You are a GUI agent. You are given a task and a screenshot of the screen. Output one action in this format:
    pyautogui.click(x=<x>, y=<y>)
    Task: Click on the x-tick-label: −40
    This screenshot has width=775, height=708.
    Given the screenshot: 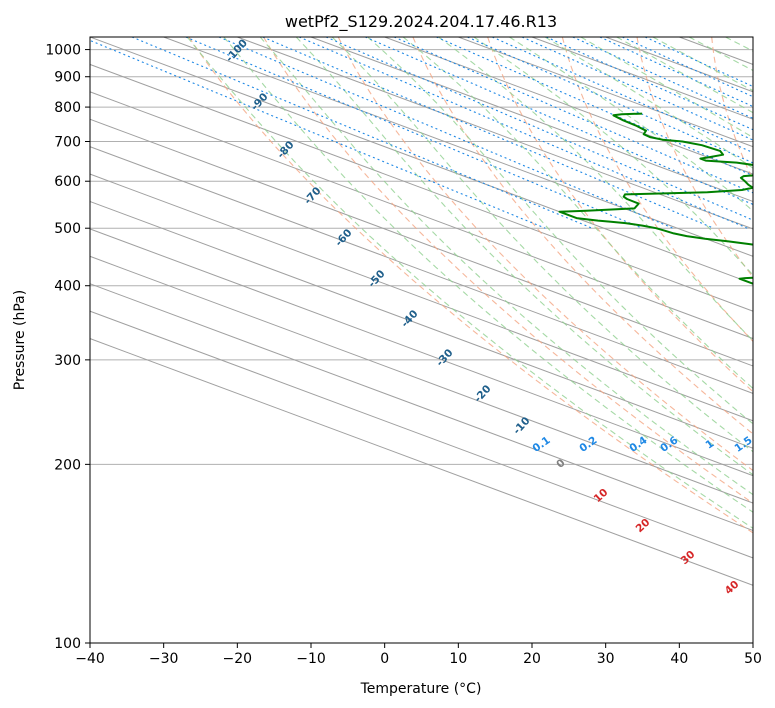 What is the action you would take?
    pyautogui.click(x=90, y=659)
    